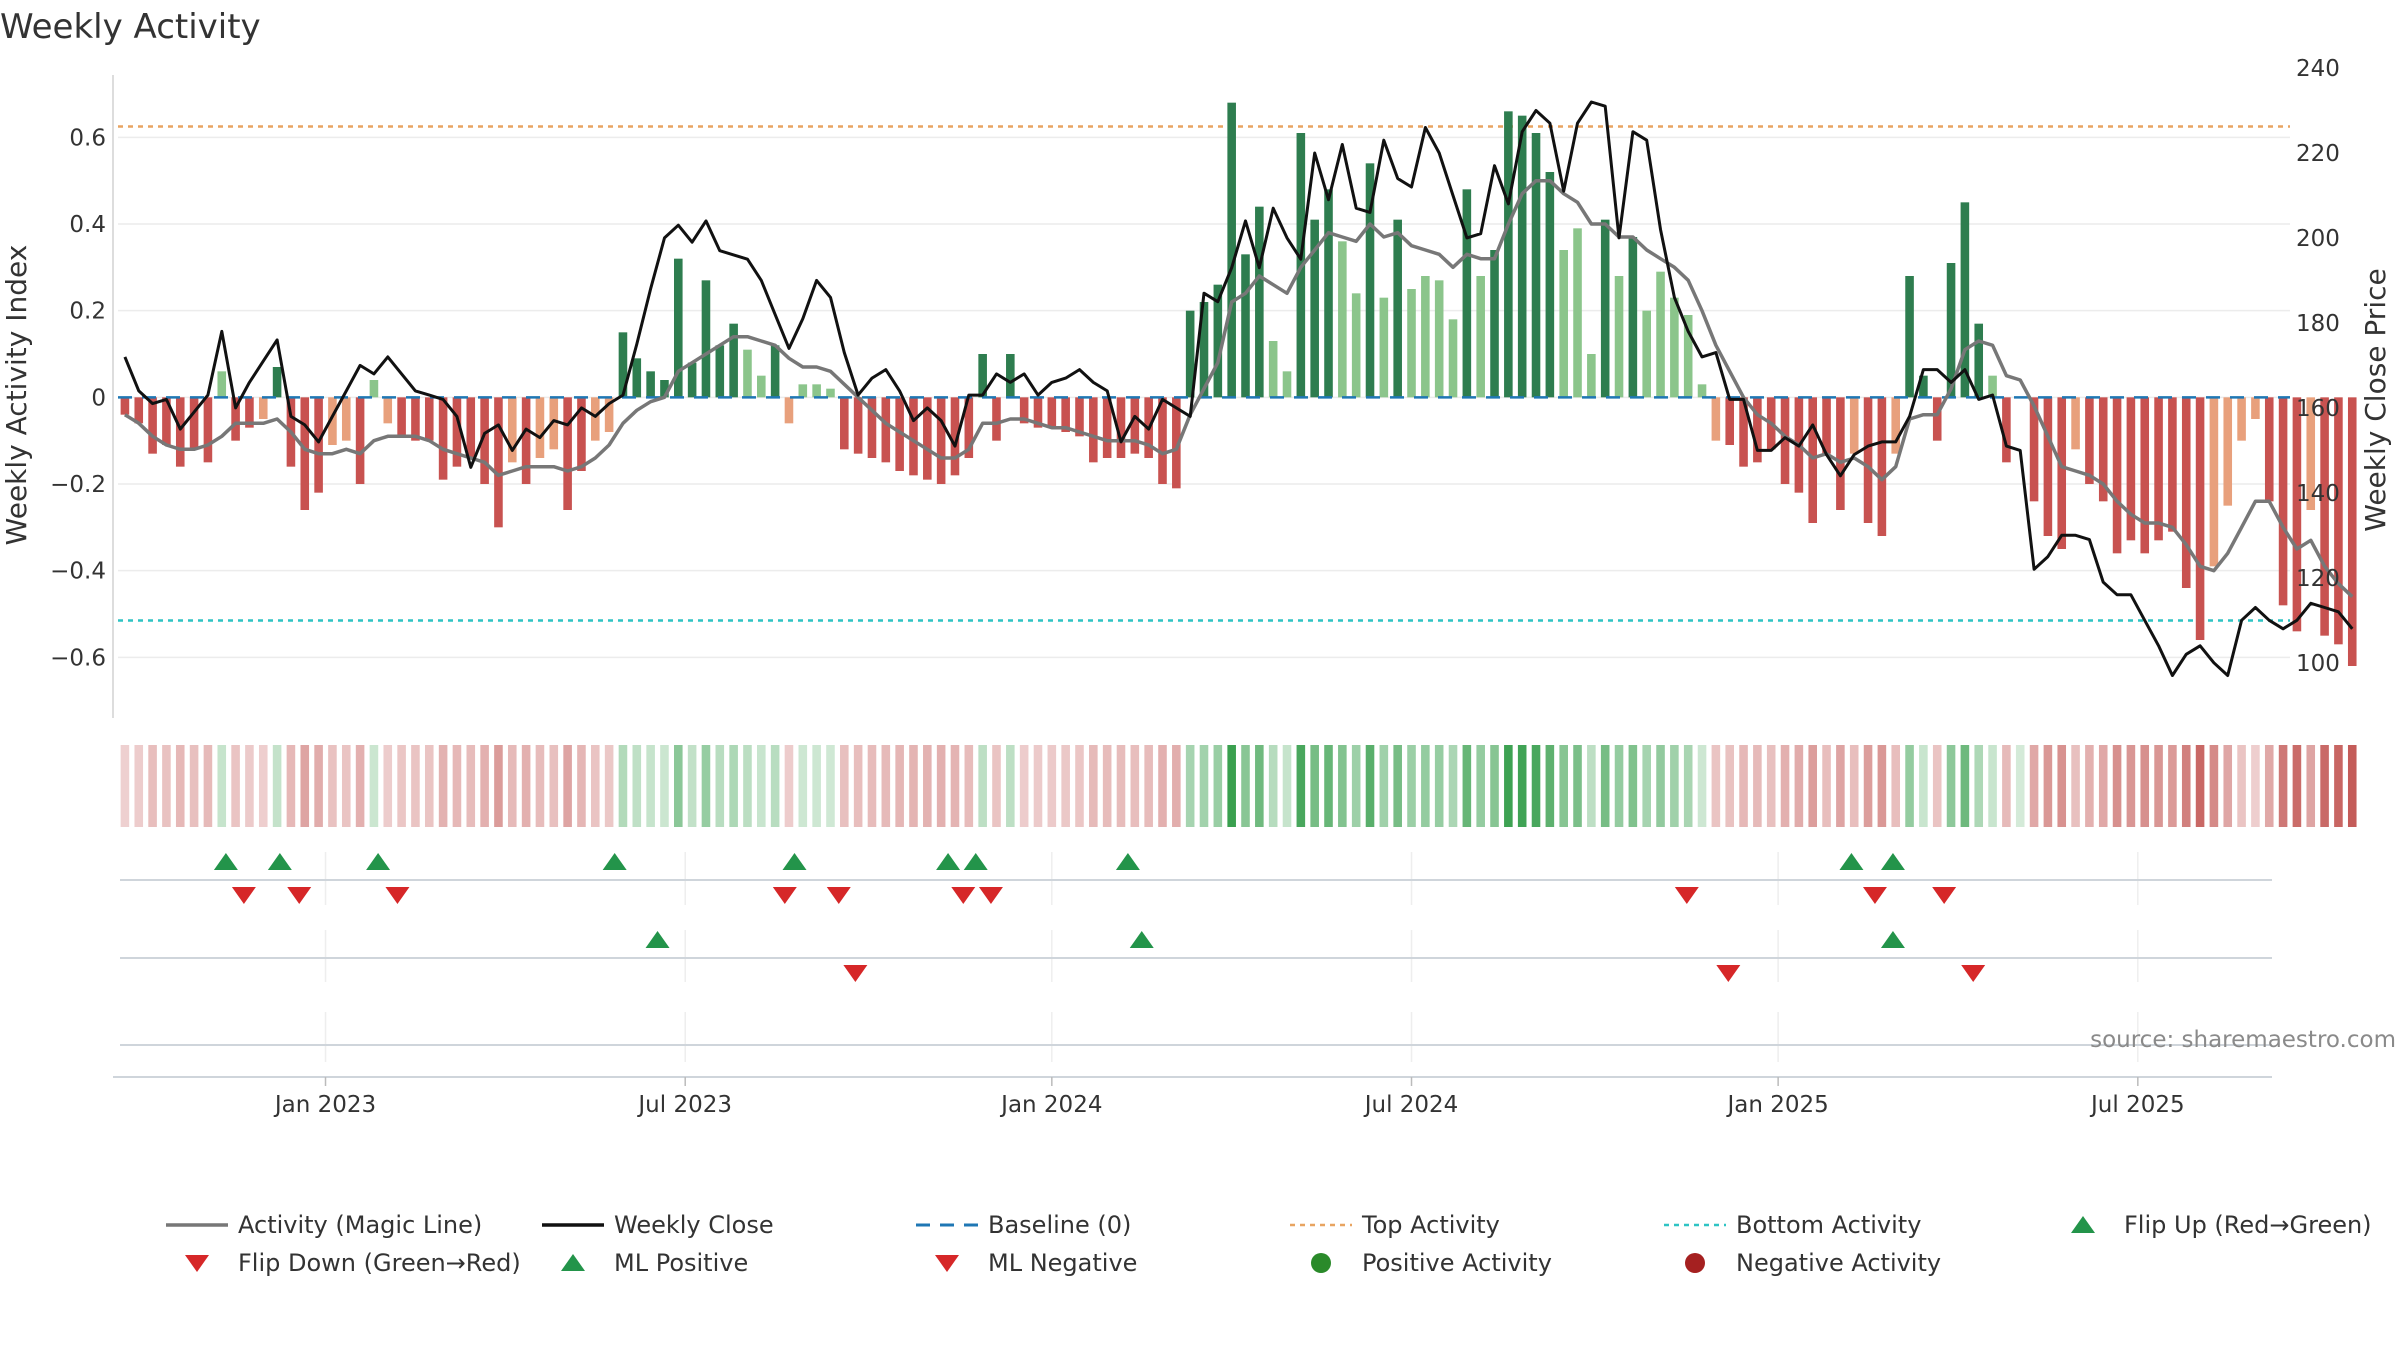 Image resolution: width=2400 pixels, height=1350 pixels. I want to click on y2-tick-label-6: 220, so click(2318, 154).